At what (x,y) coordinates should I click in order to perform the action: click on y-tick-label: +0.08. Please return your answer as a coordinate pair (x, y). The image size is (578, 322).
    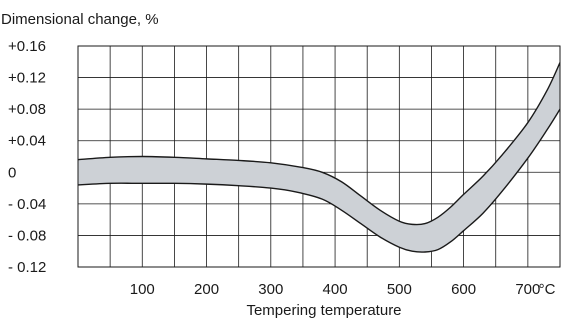
    Looking at the image, I should click on (27, 109).